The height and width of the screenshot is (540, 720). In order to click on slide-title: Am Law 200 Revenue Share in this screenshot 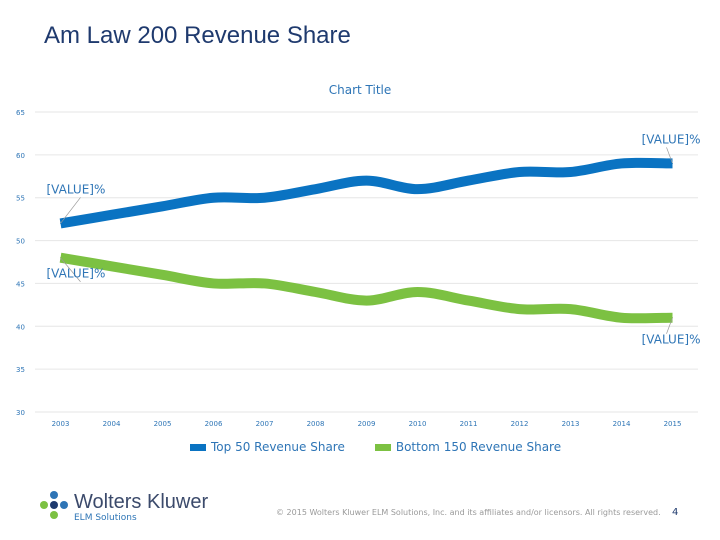, I will do `click(197, 35)`.